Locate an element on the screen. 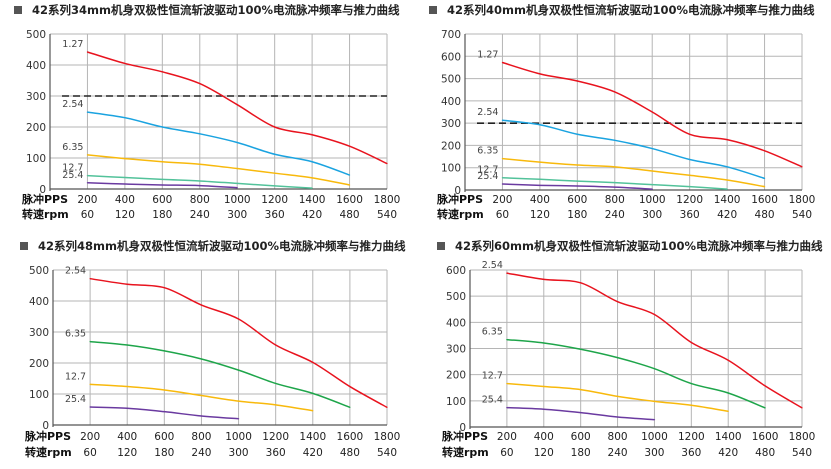 This screenshot has height=469, width=831. x-tick-label: 600 is located at coordinates (162, 200).